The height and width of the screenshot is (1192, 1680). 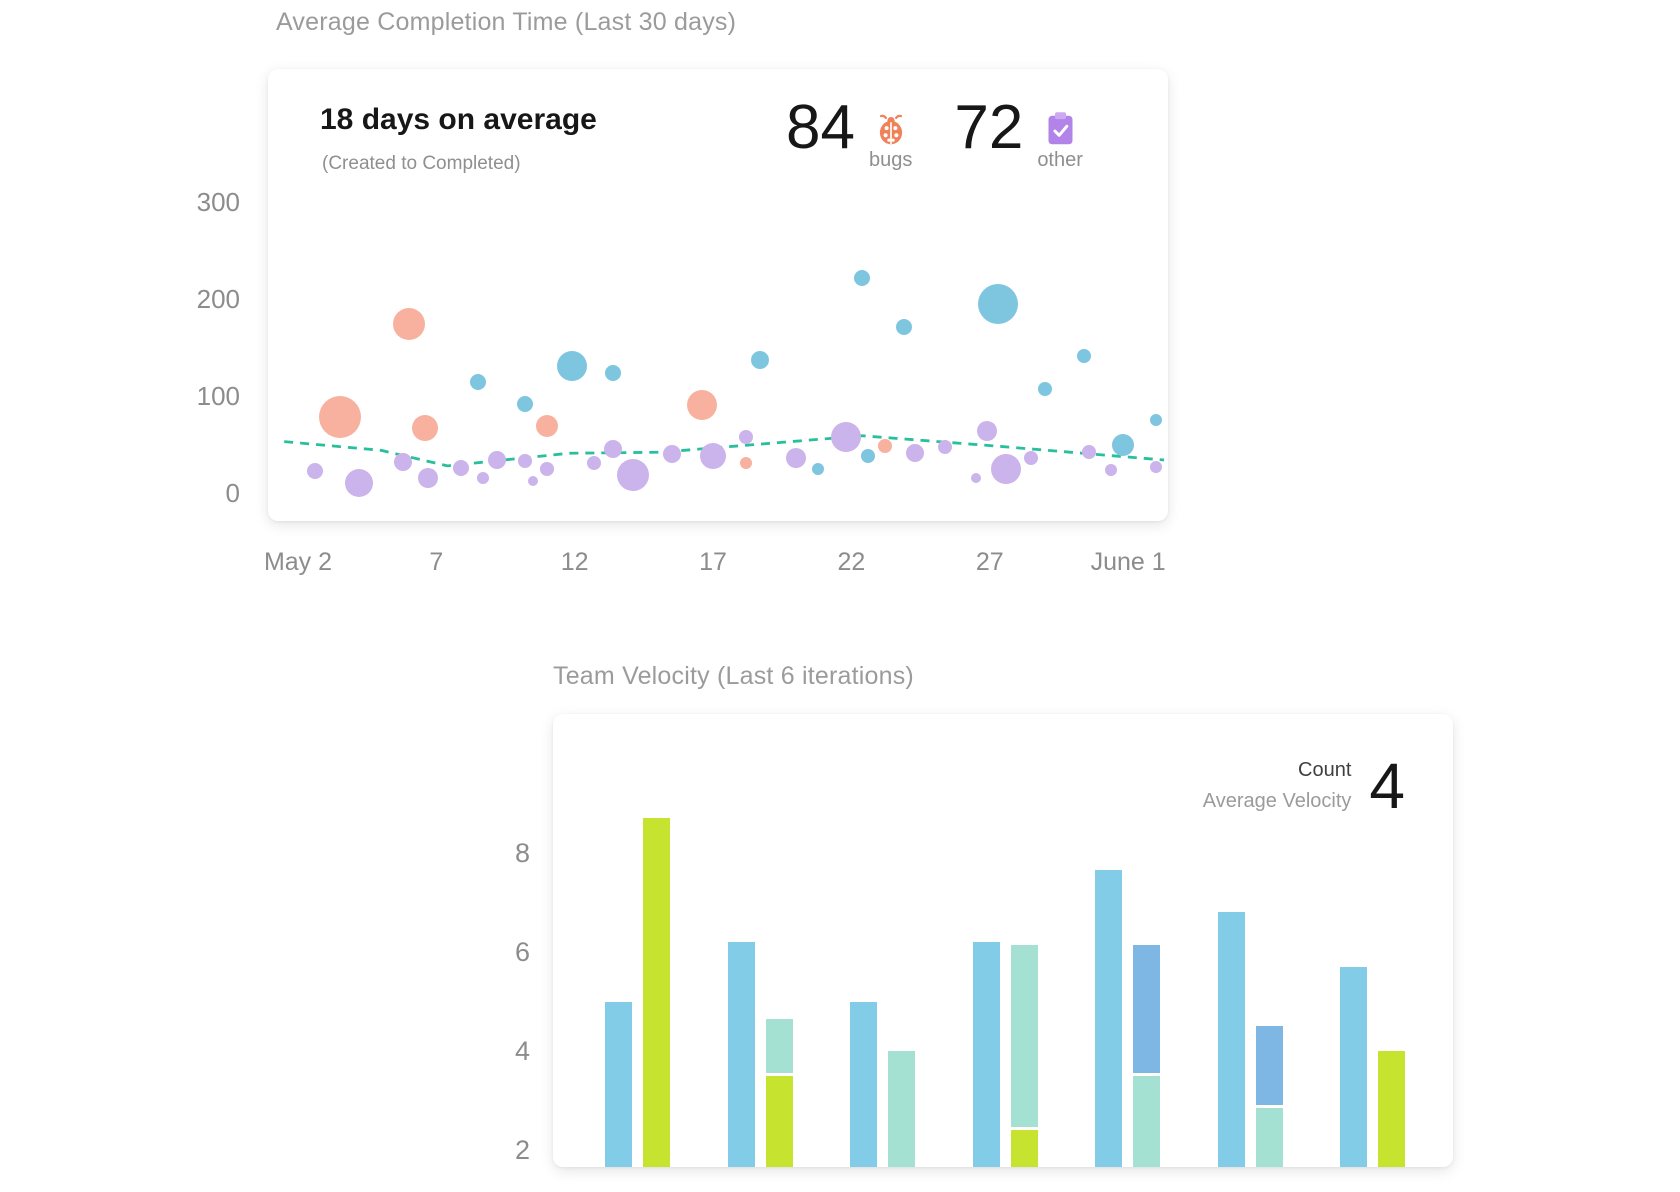 I want to click on headline-subtitle: (Created to Completed), so click(x=421, y=163).